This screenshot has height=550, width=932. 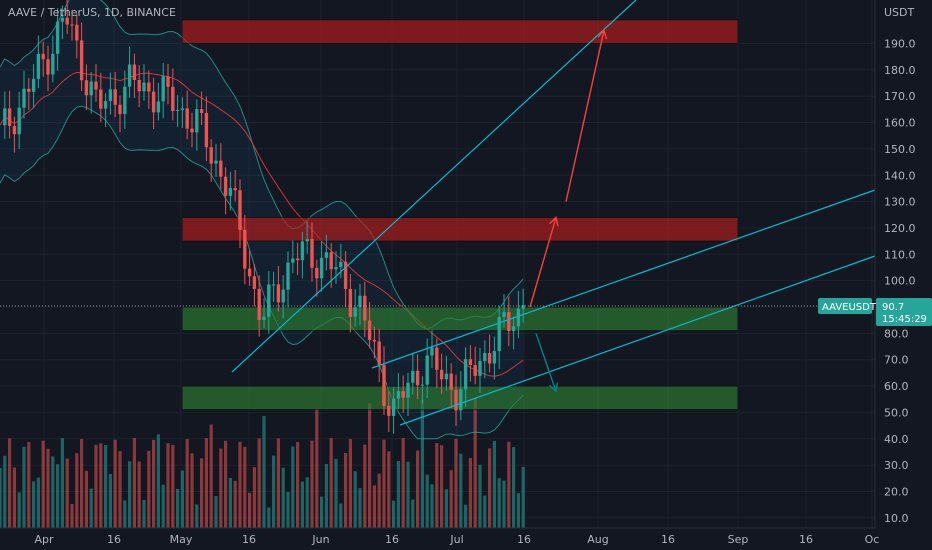 I want to click on price-tick-label: 140.0, so click(x=900, y=175).